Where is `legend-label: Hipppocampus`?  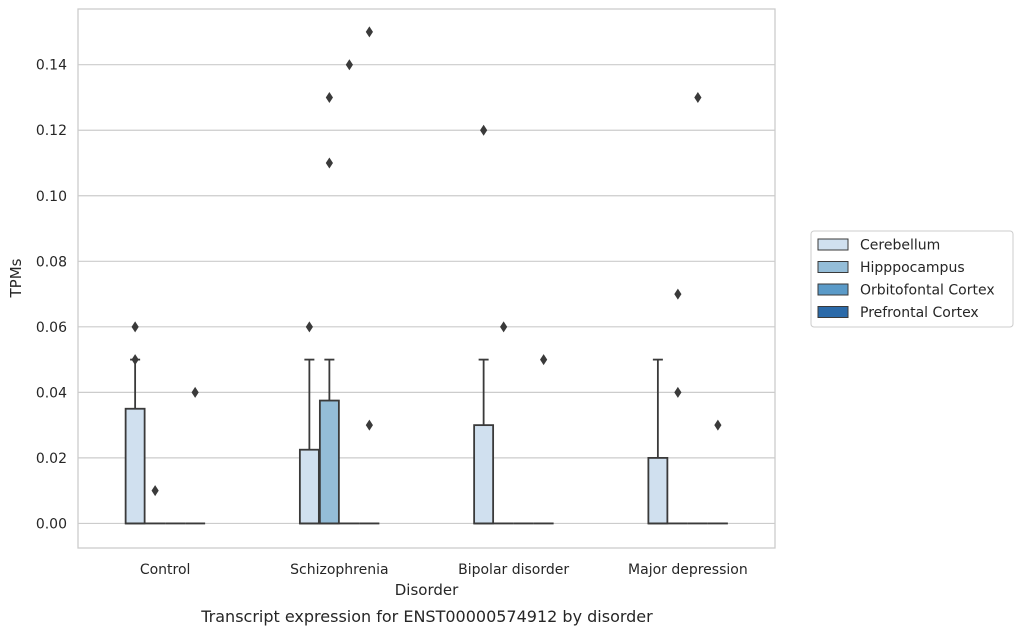
legend-label: Hipppocampus is located at coordinates (912, 268).